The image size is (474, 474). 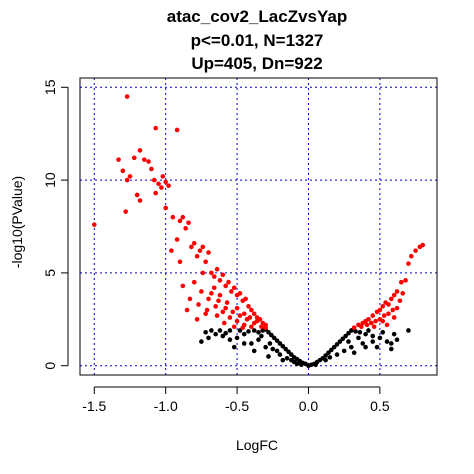 What do you see at coordinates (94, 406) in the screenshot?
I see `x-tick-label: -1.5` at bounding box center [94, 406].